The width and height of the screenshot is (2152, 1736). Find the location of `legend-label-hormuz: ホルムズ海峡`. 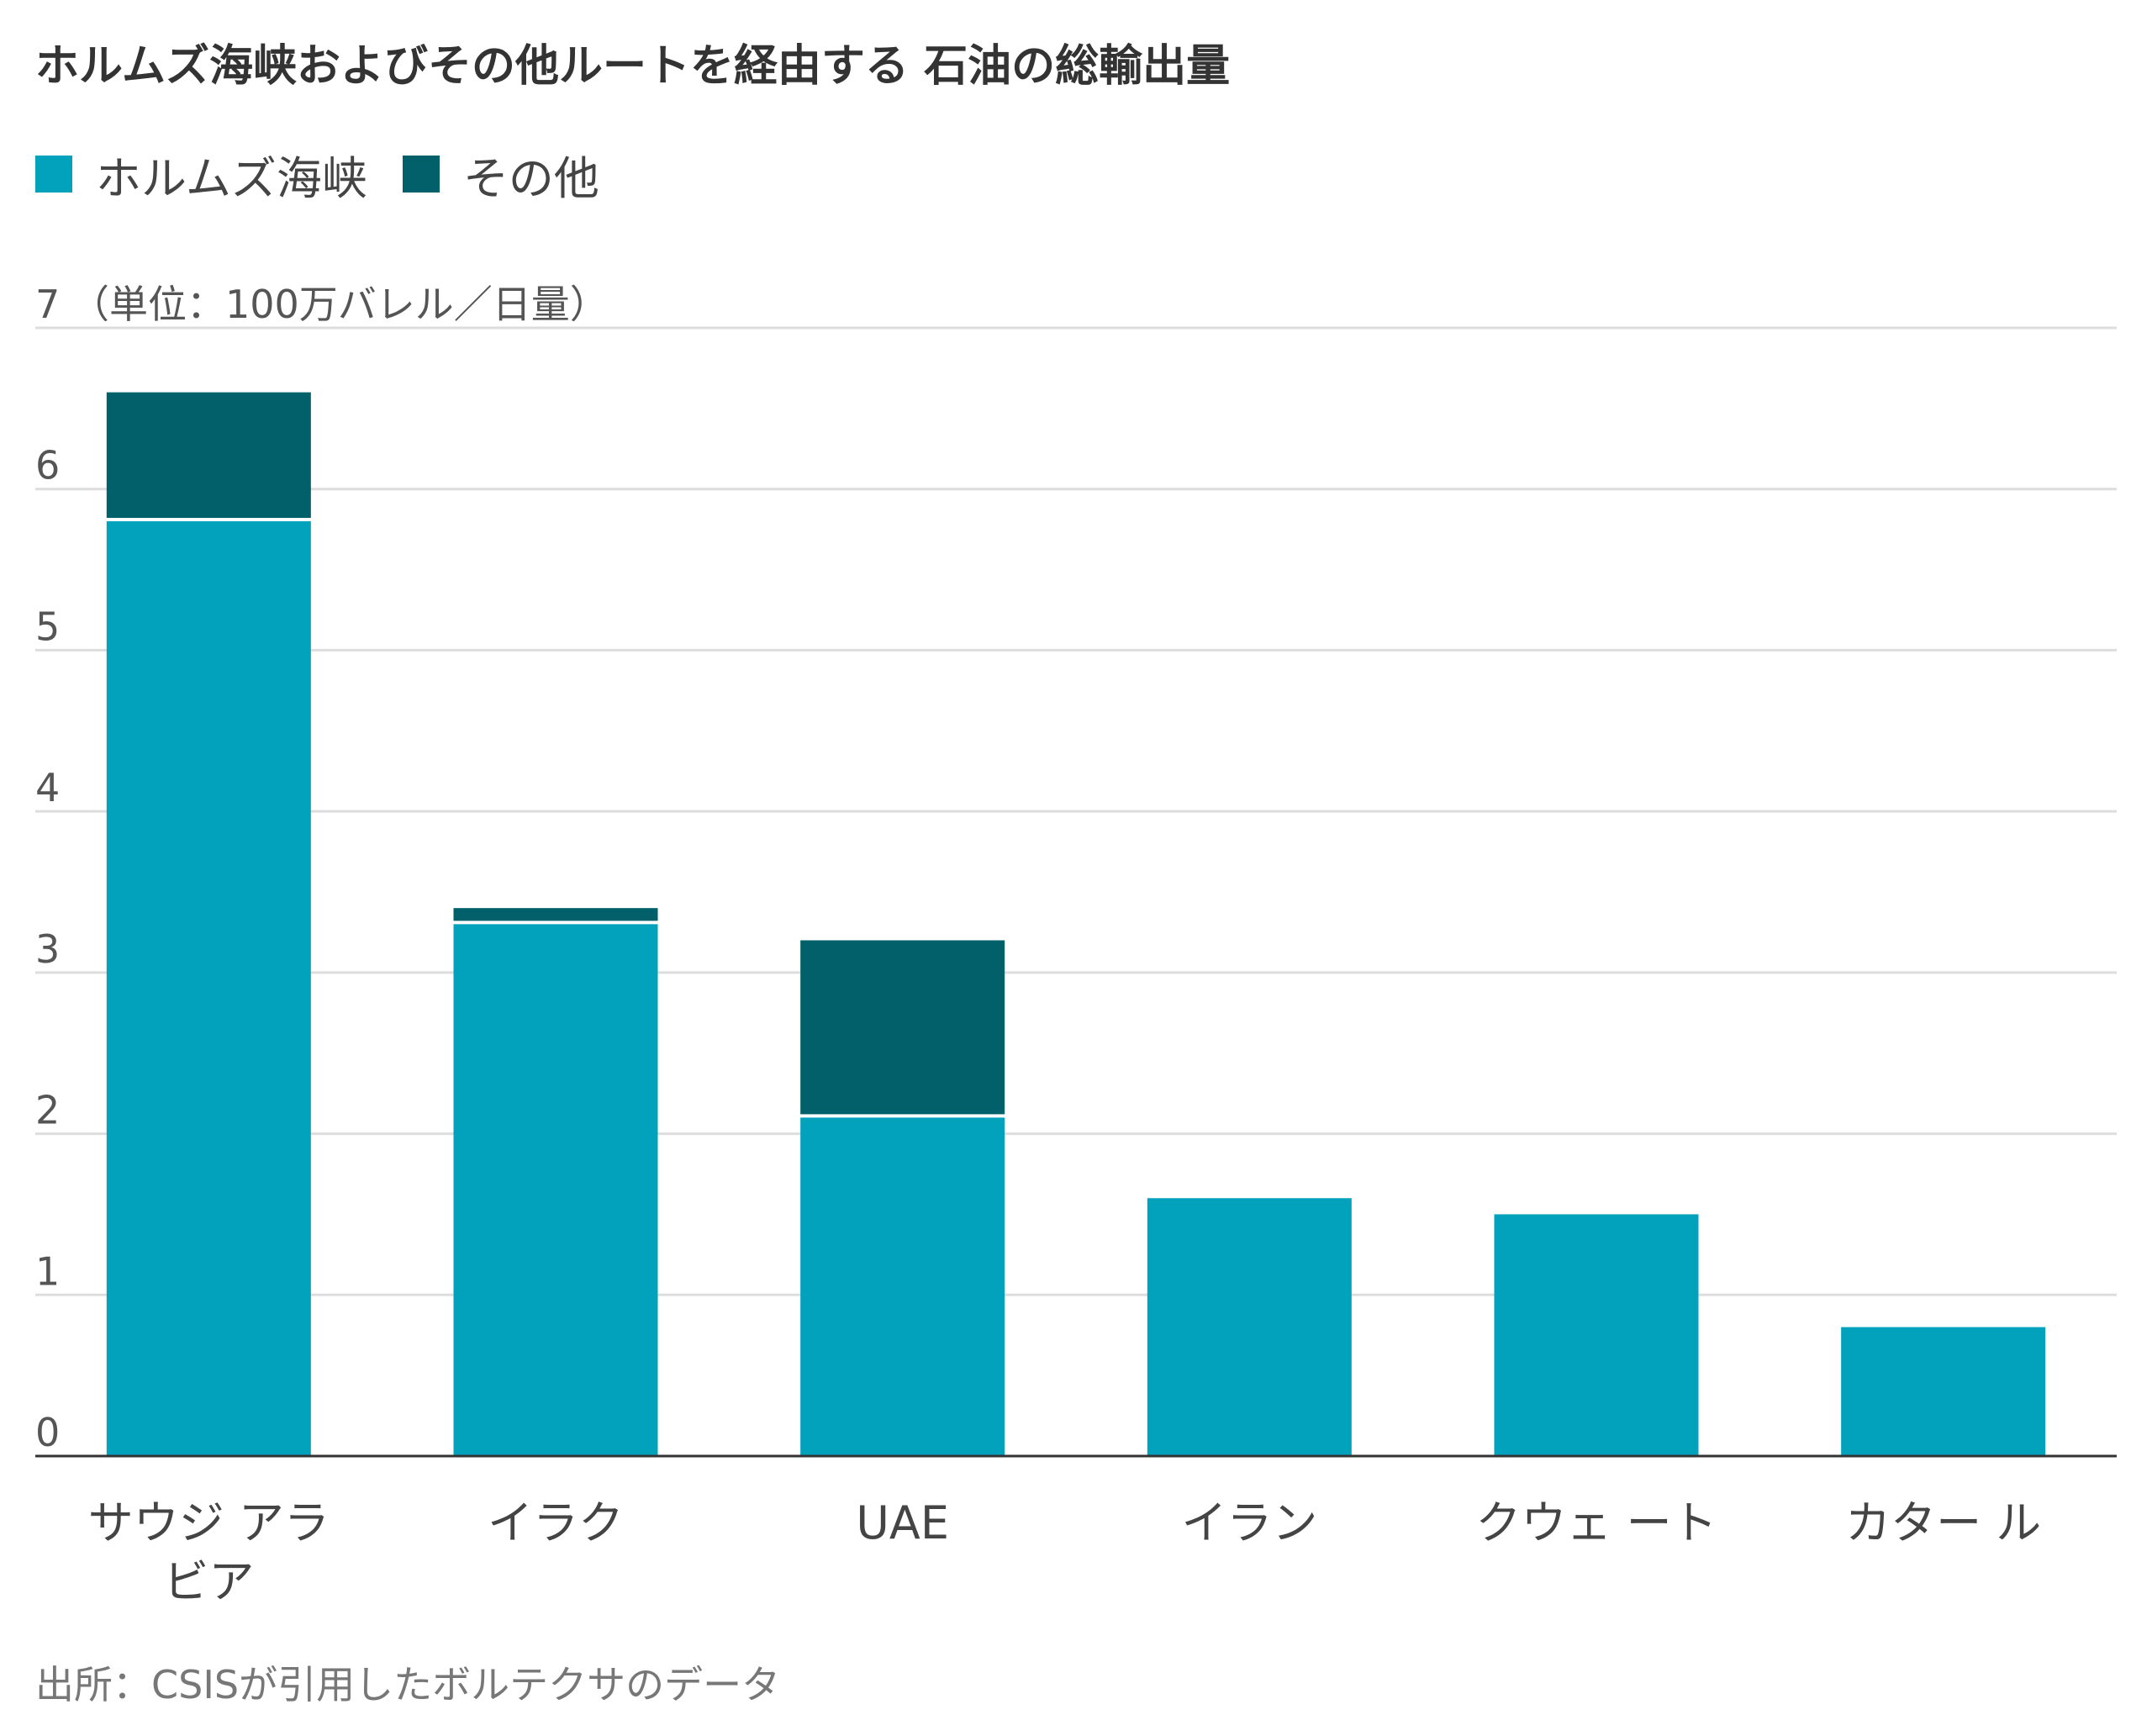

legend-label-hormuz: ホルムズ海峡 is located at coordinates (231, 178).